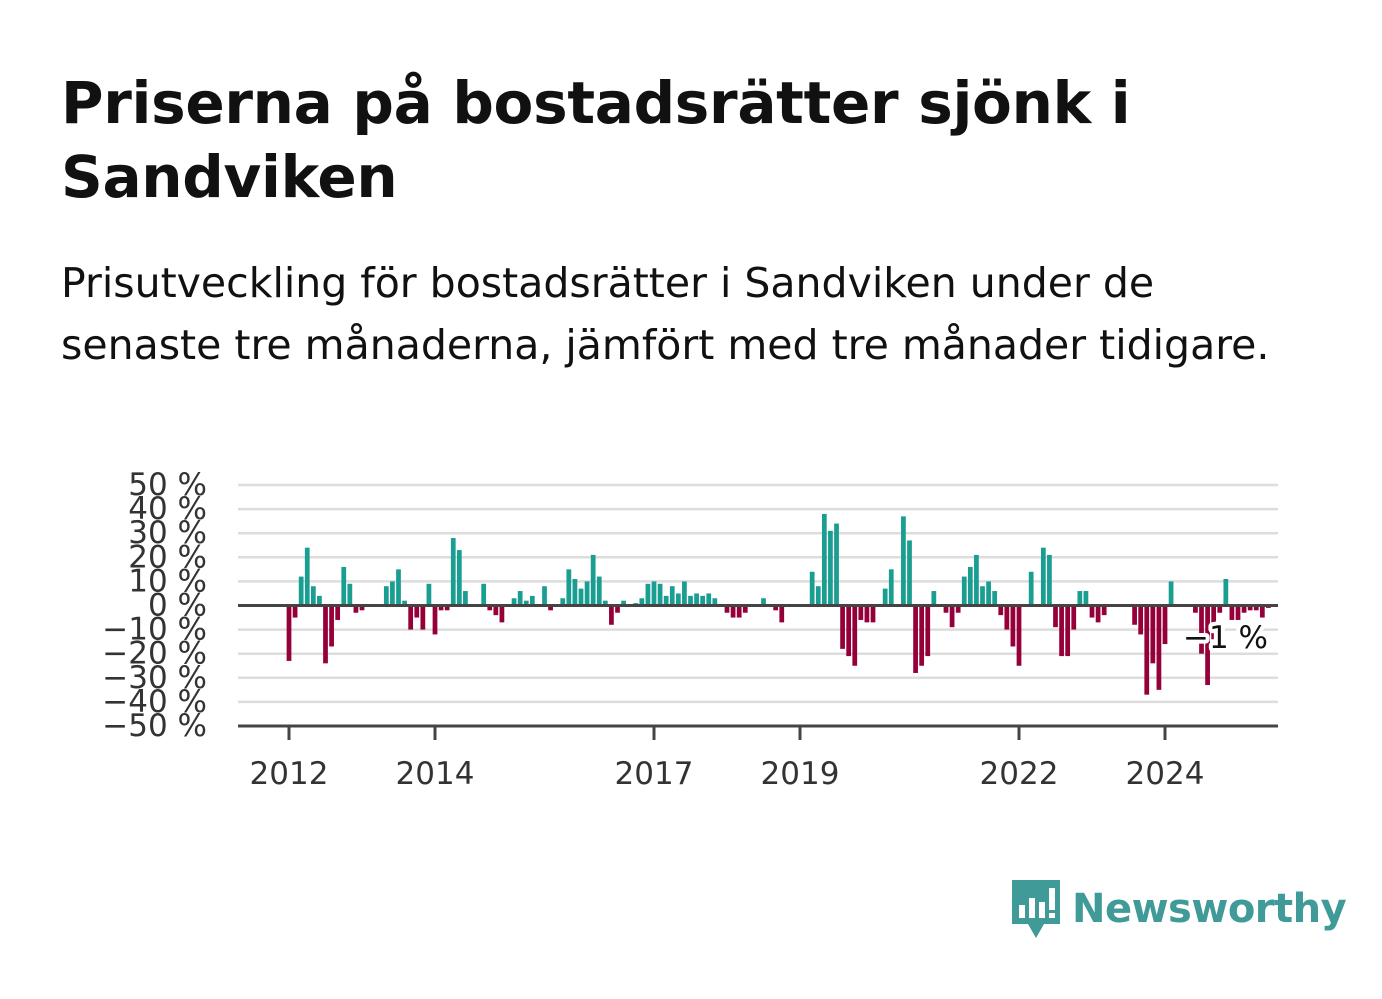 The height and width of the screenshot is (999, 1382). Describe the element at coordinates (1019, 774) in the screenshot. I see `x-tick-label: 2022` at that location.